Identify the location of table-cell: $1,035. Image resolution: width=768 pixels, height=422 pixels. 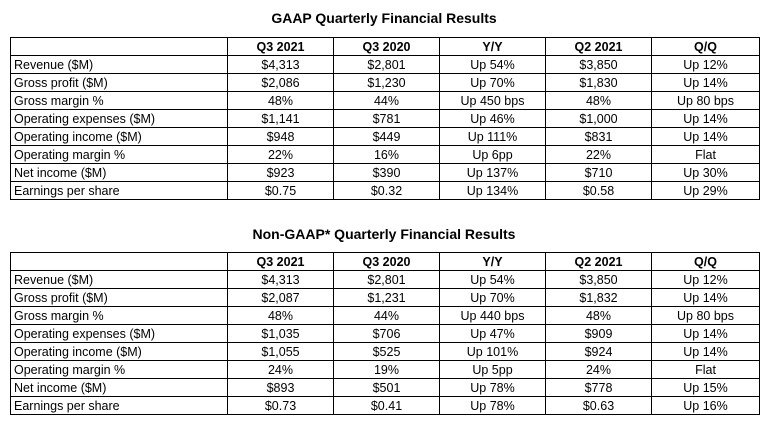
(280, 333).